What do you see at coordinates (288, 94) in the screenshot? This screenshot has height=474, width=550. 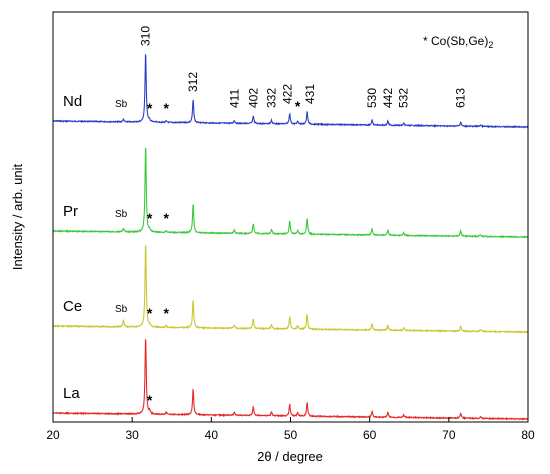 I see `hkl-label-422: 422` at bounding box center [288, 94].